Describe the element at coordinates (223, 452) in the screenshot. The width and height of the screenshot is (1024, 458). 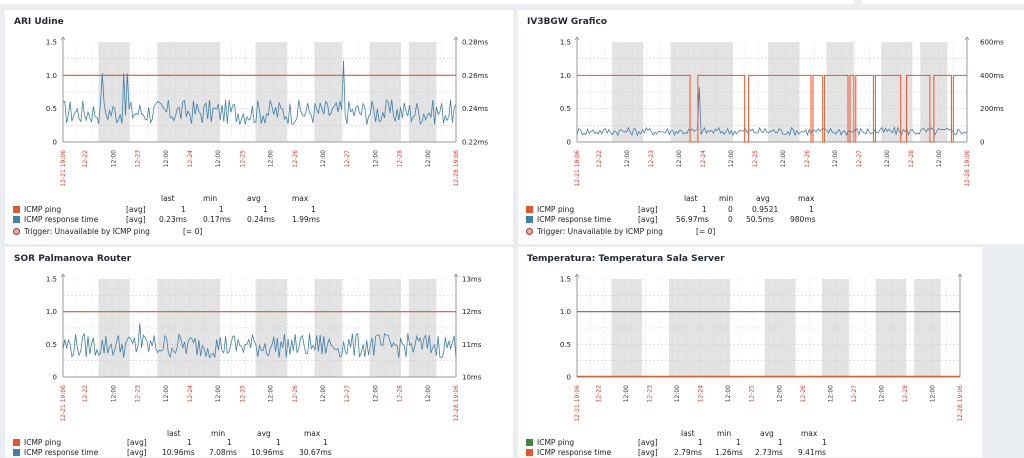
I see `legend-item-min: 7.08ms` at that location.